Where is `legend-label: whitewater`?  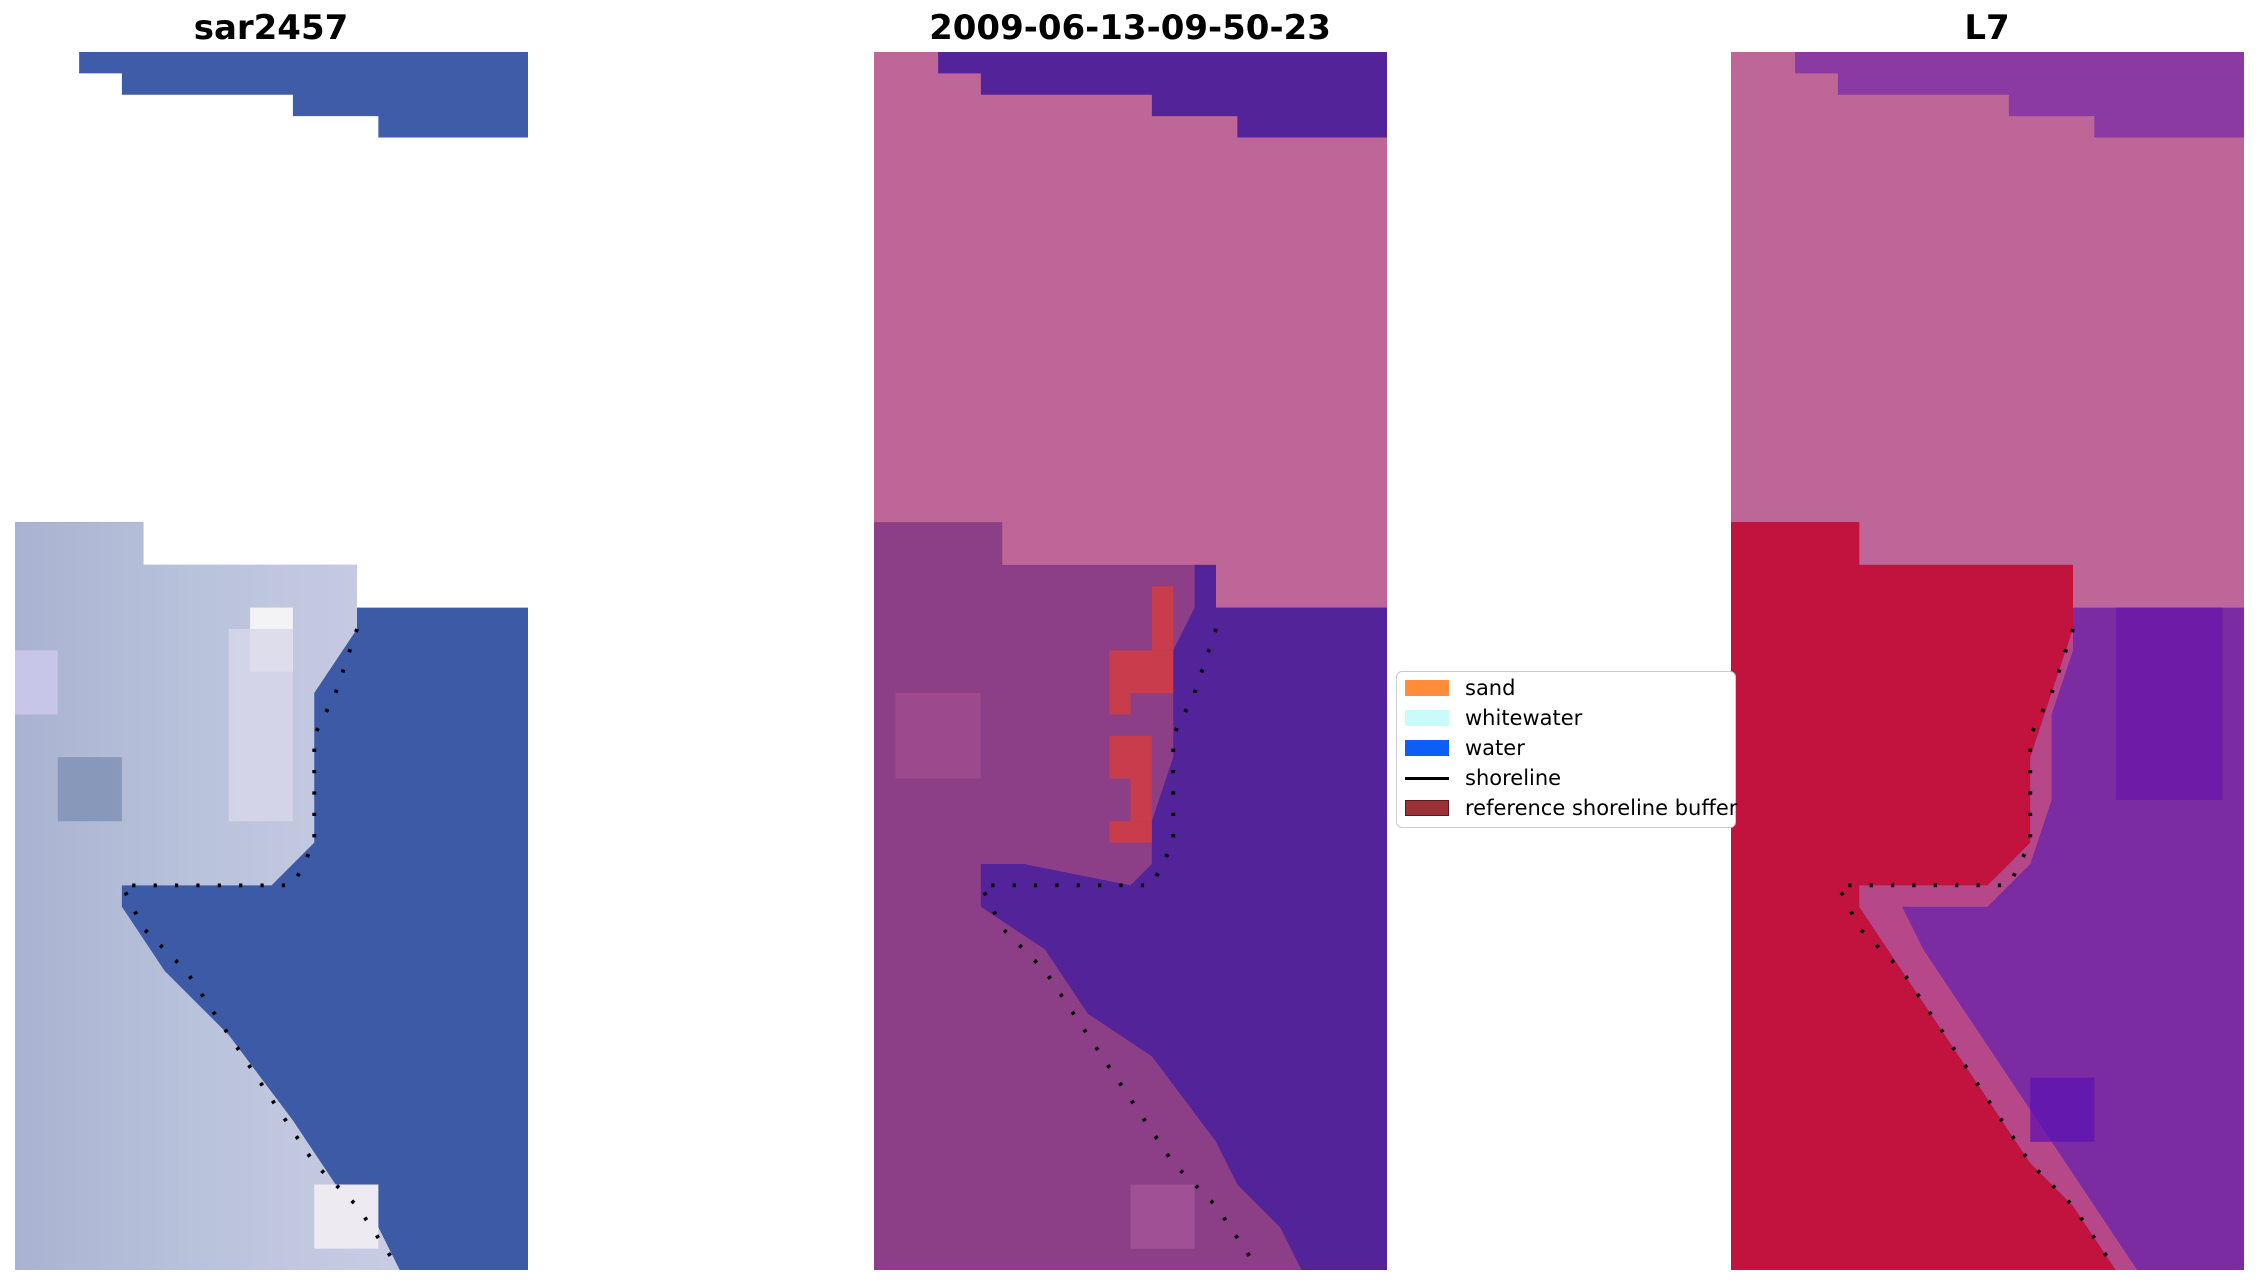 legend-label: whitewater is located at coordinates (1524, 718).